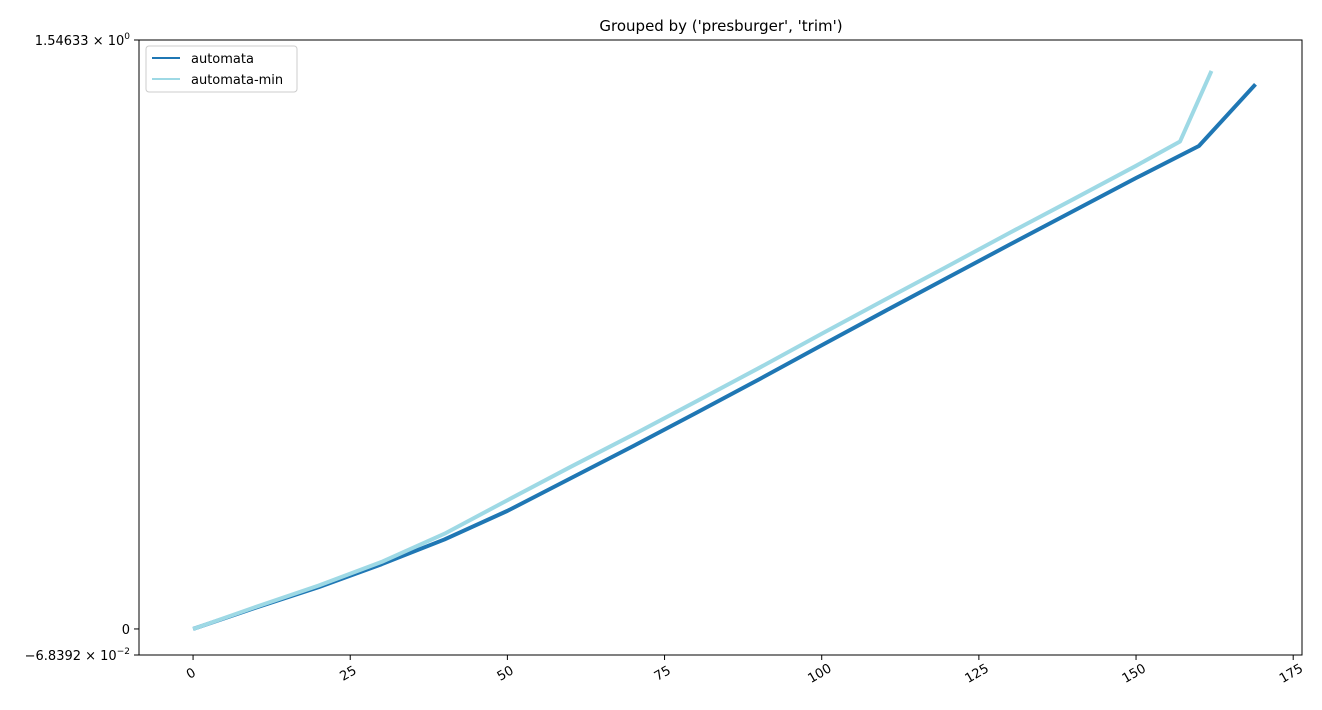 The image size is (1322, 710). I want to click on x-tick-label: 75, so click(663, 673).